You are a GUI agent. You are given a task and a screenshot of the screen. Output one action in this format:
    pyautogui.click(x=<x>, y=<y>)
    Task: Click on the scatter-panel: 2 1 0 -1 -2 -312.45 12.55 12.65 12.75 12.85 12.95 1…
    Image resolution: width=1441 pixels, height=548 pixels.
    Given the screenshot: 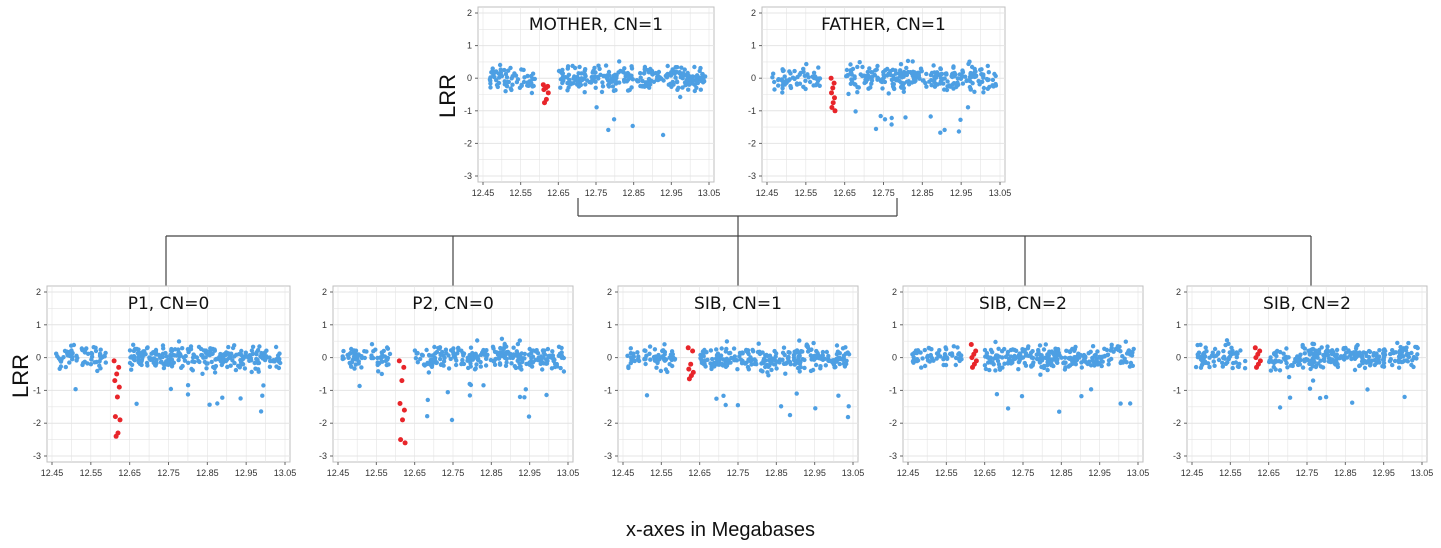 What is the action you would take?
    pyautogui.click(x=1303, y=381)
    